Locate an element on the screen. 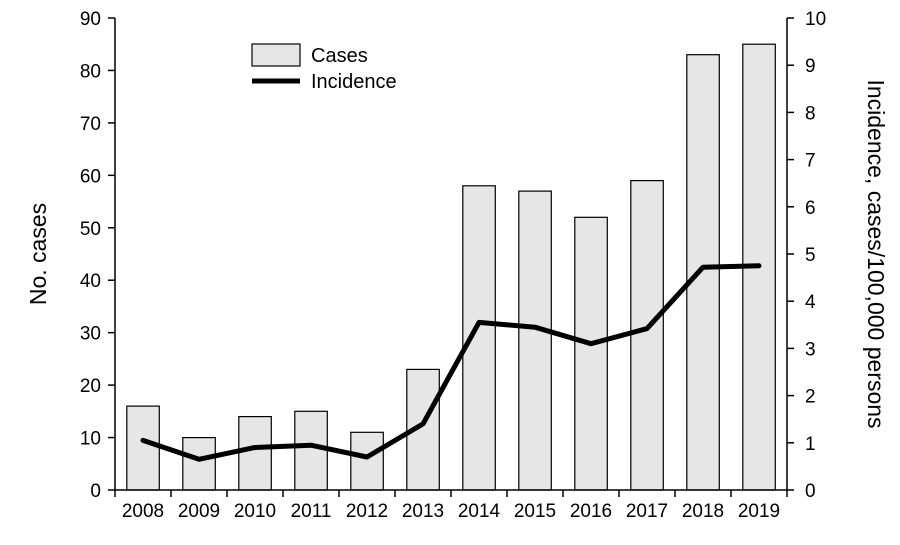  y-tick-label-right-7: 7 is located at coordinates (810, 161).